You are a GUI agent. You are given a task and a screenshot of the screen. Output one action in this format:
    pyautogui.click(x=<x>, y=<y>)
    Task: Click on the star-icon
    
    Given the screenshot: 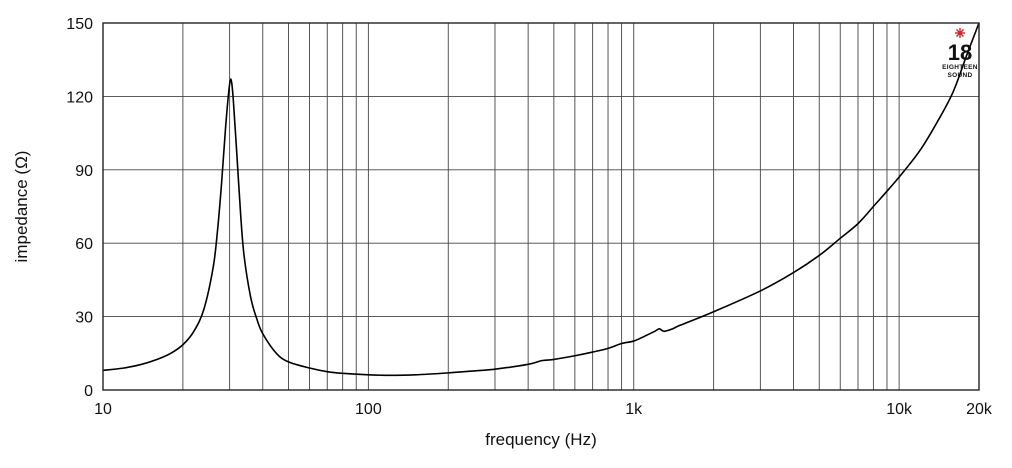 What is the action you would take?
    pyautogui.click(x=960, y=33)
    